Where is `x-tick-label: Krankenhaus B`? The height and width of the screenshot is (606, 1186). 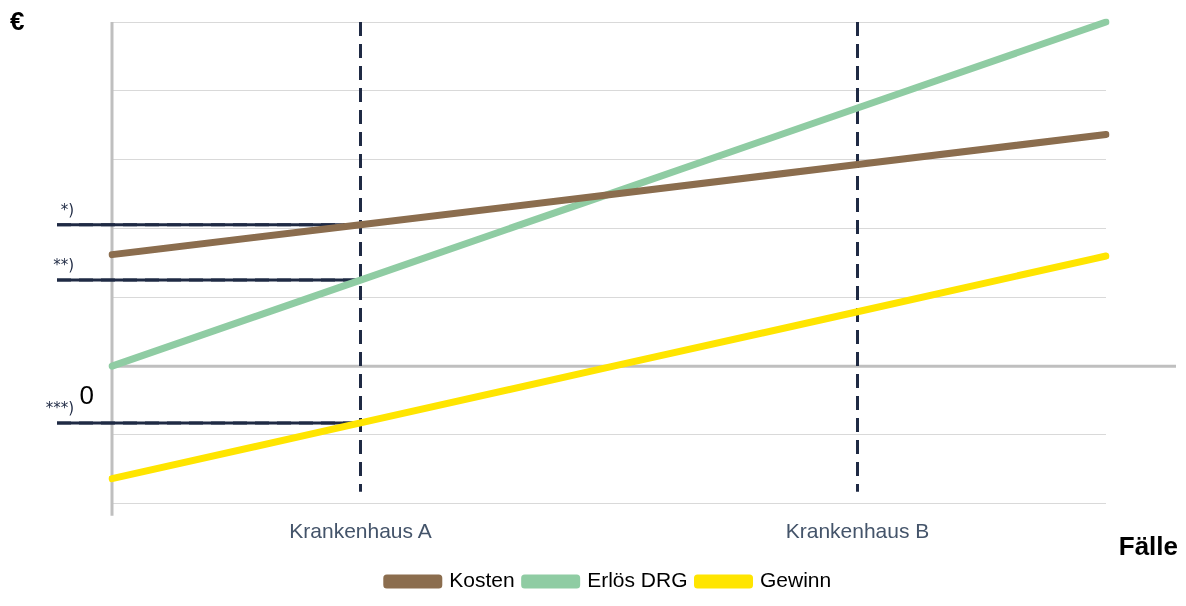 x-tick-label: Krankenhaus B is located at coordinates (857, 531).